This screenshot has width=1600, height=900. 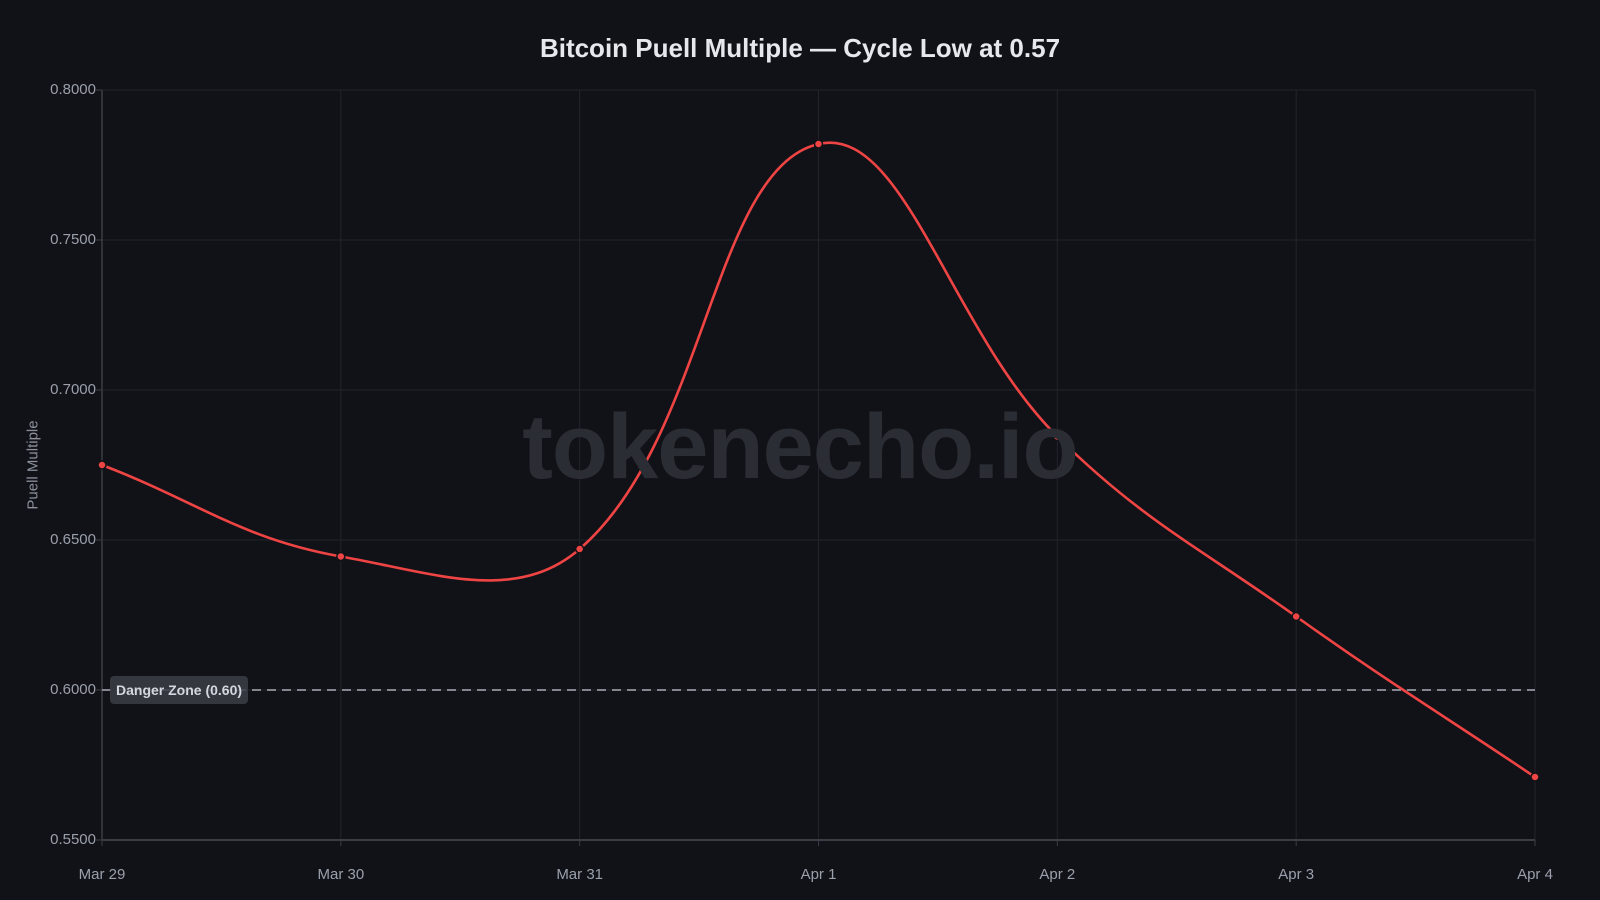 What do you see at coordinates (102, 874) in the screenshot?
I see `x-tick-label: Mar 29` at bounding box center [102, 874].